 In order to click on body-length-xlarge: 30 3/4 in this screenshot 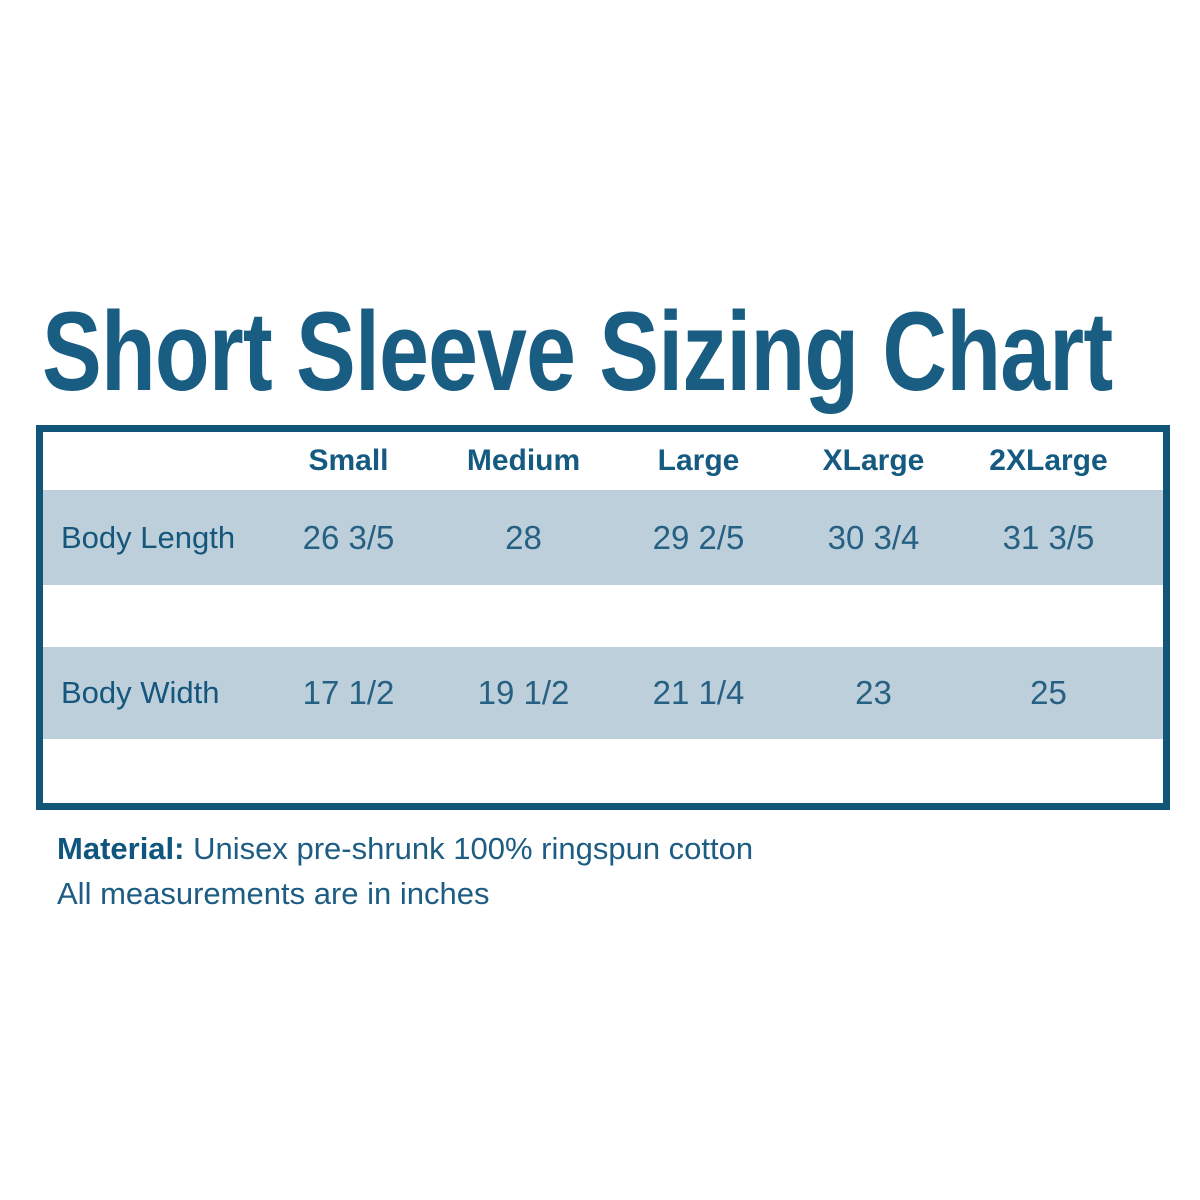, I will do `click(873, 537)`.